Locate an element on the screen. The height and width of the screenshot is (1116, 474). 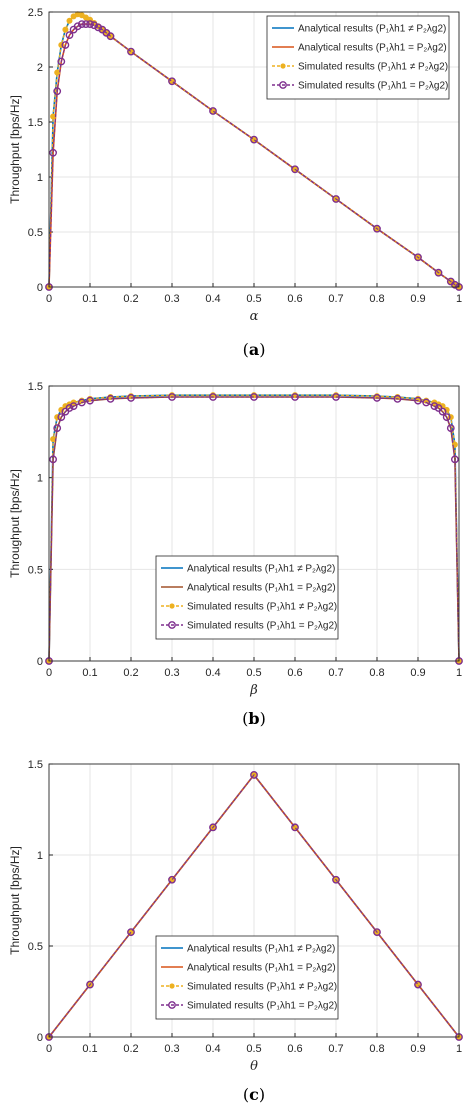
x-tick-label: 0.5 is located at coordinates (253, 299).